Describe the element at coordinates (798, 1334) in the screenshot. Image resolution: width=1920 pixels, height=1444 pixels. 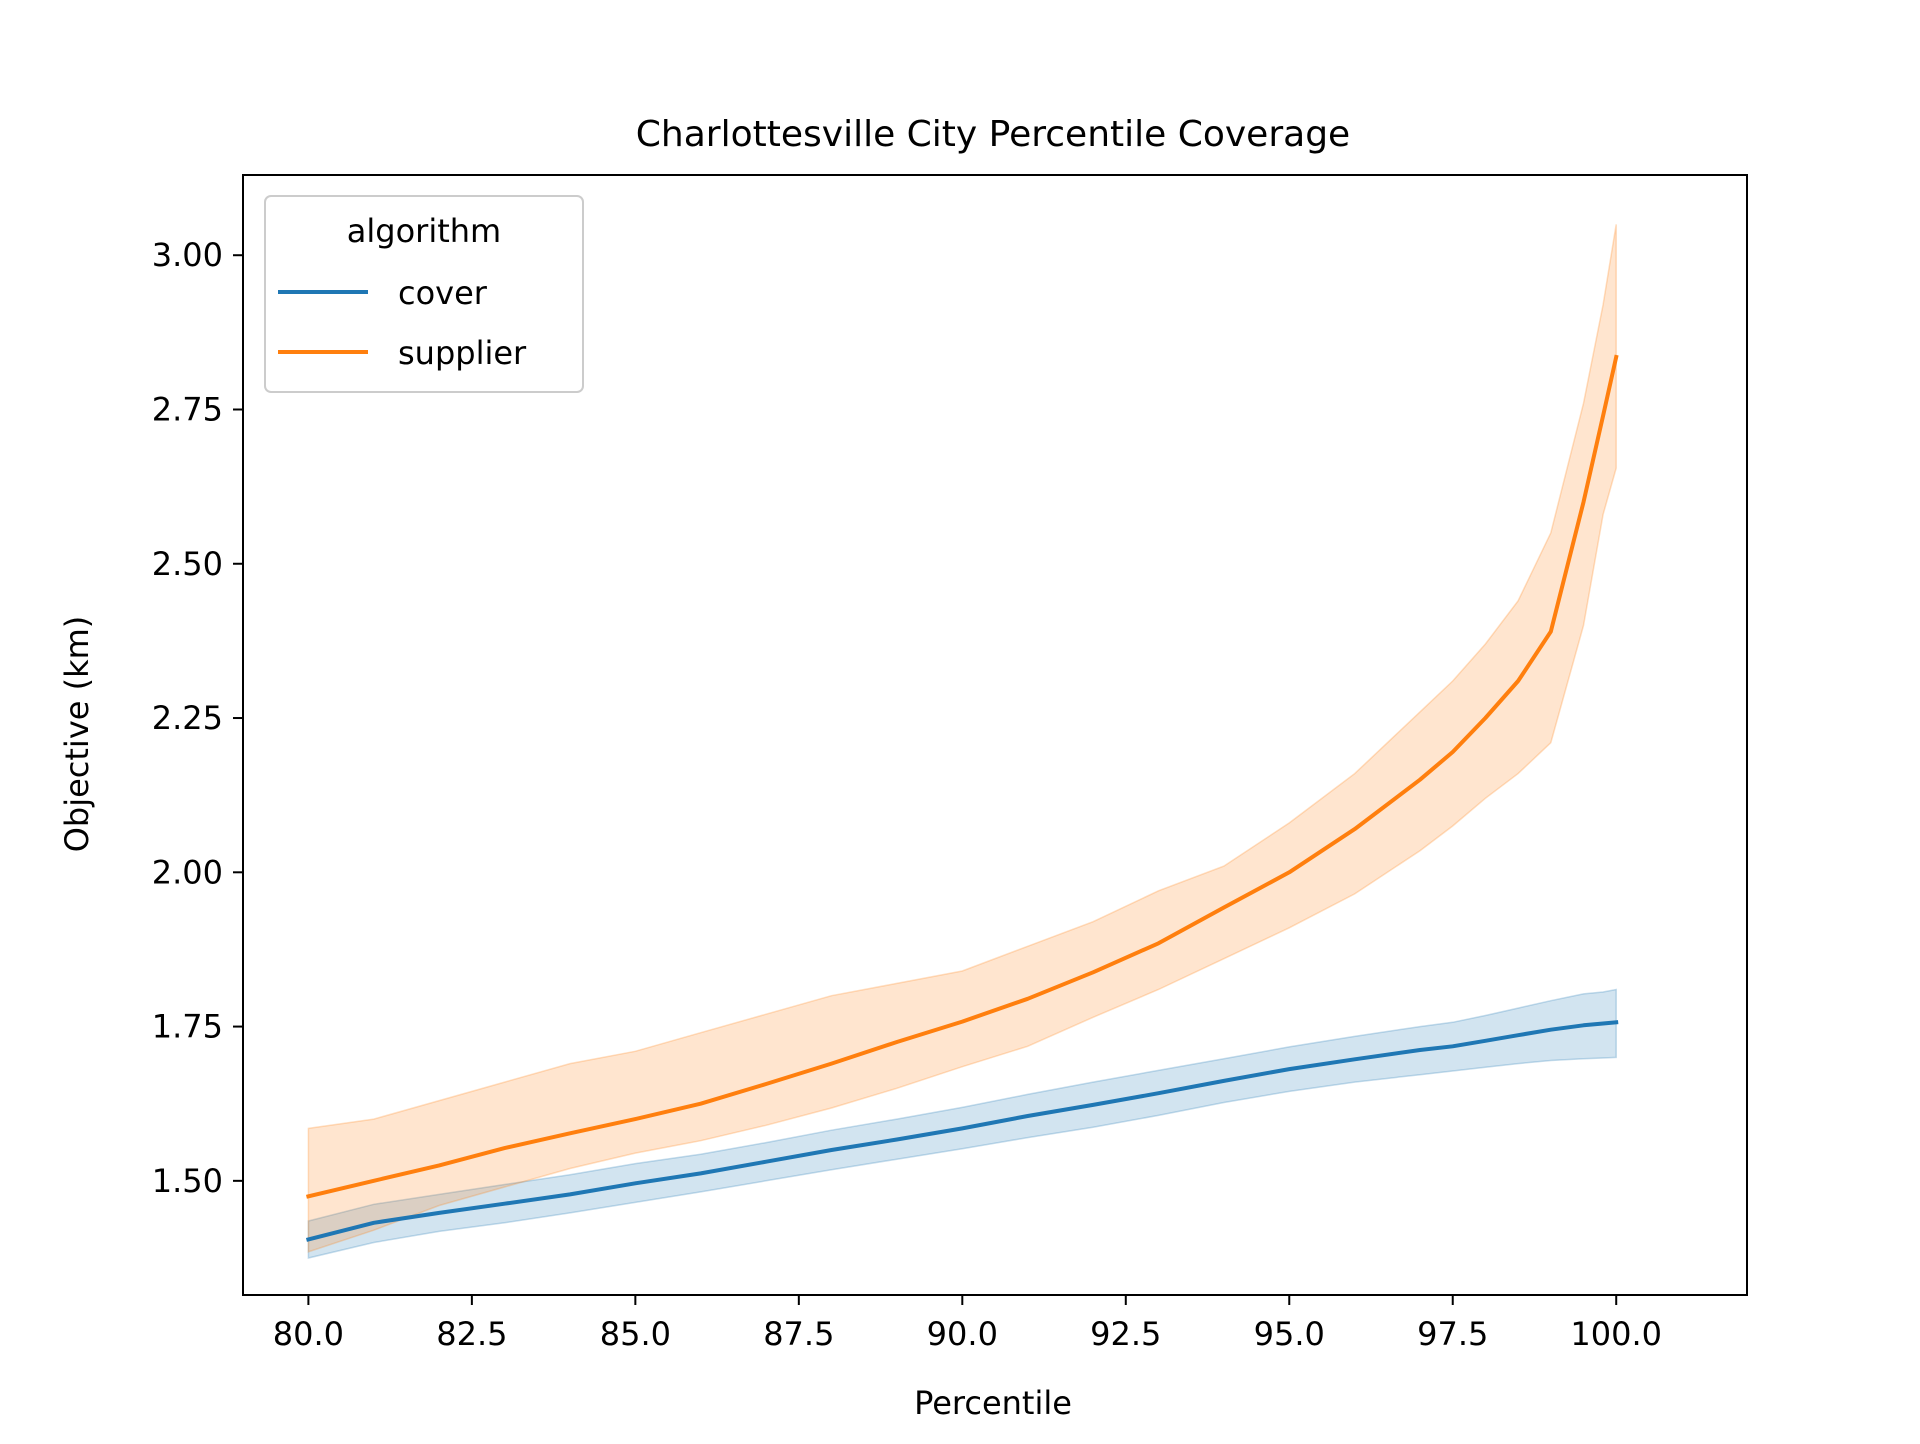
I see `x-tick-label: 87.5` at that location.